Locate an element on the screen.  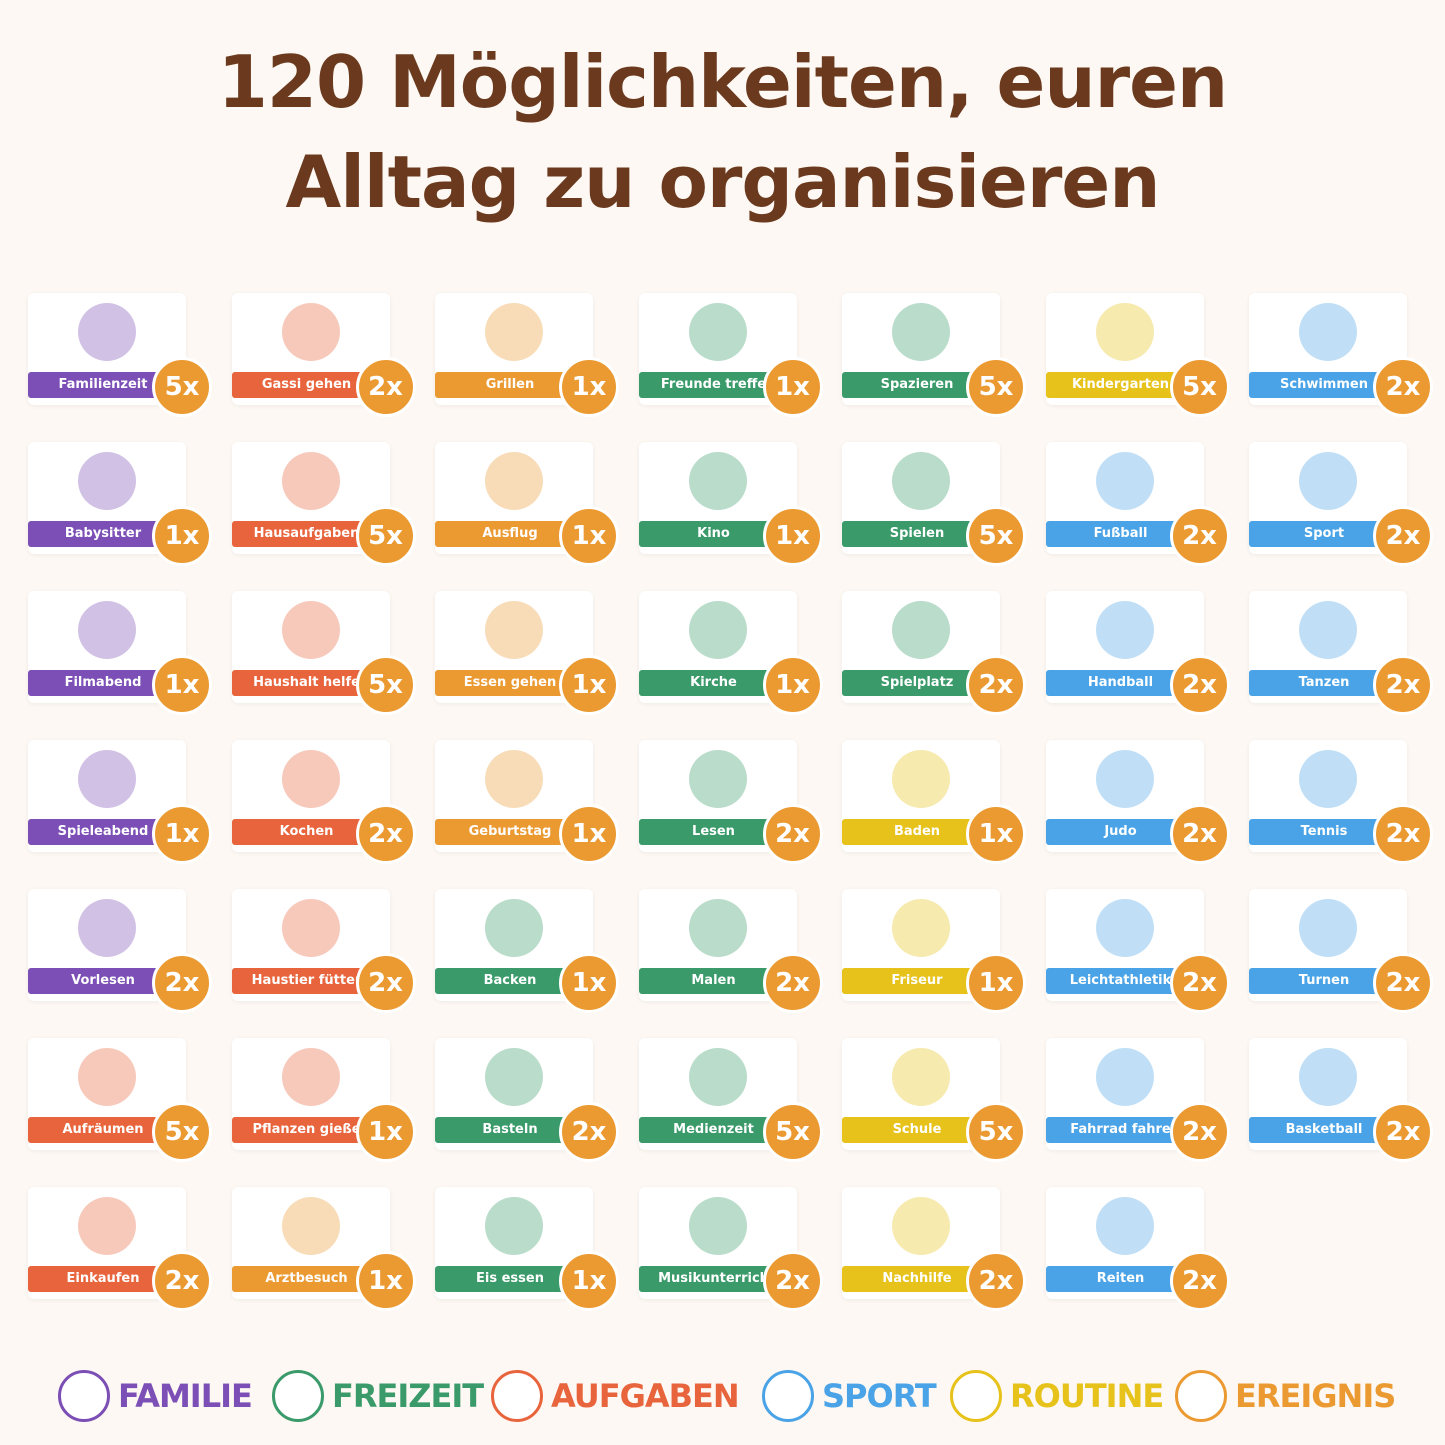
activity-card: Essen gehen 1x is located at coordinates (527, 653).